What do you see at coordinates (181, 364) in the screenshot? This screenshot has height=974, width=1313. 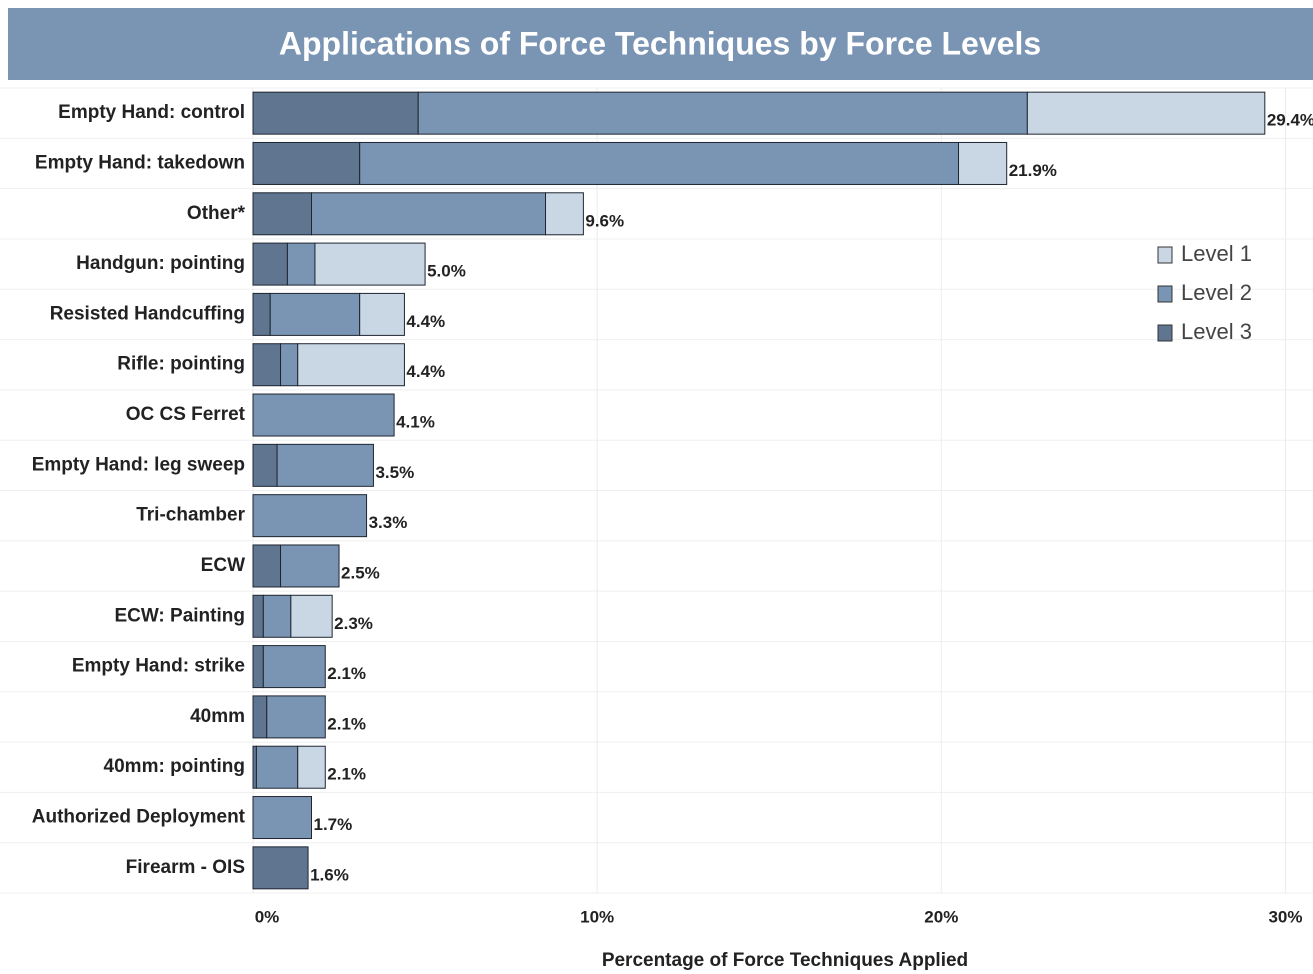 I see `category-label: Rifle: pointing` at bounding box center [181, 364].